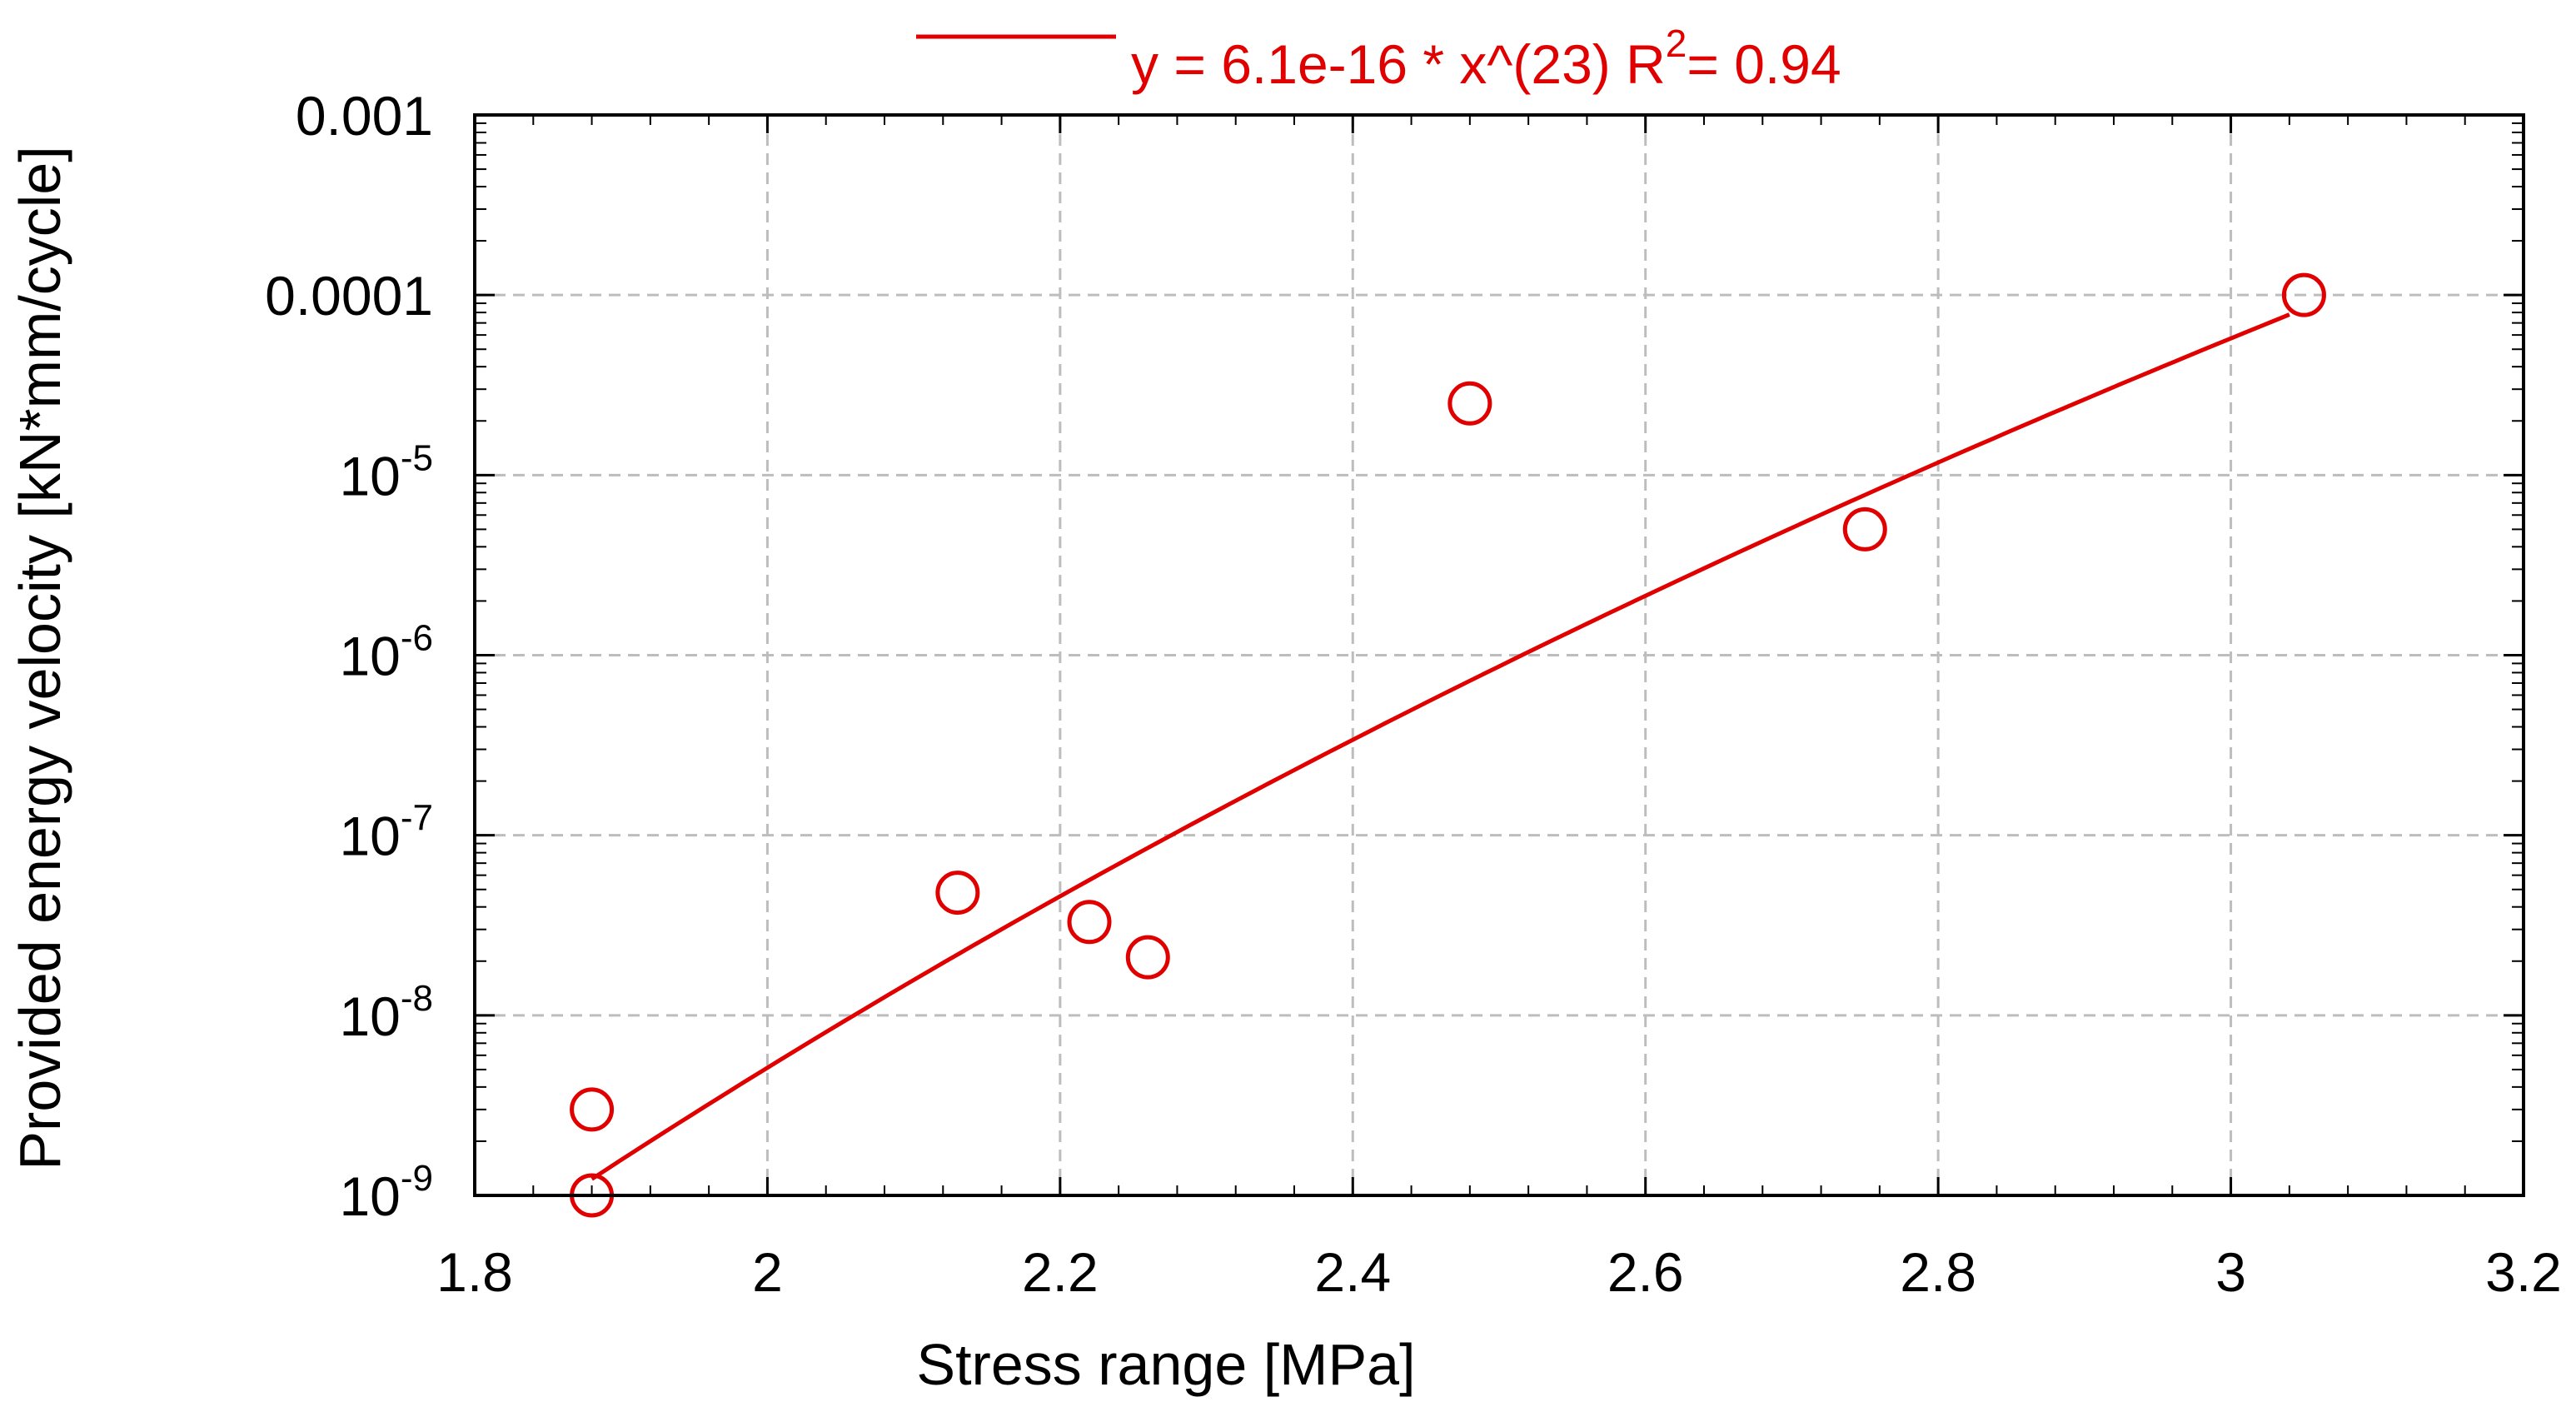 Image resolution: width=2576 pixels, height=1412 pixels. Describe the element at coordinates (417, 819) in the screenshot. I see `y-tick-exponent: -7` at that location.